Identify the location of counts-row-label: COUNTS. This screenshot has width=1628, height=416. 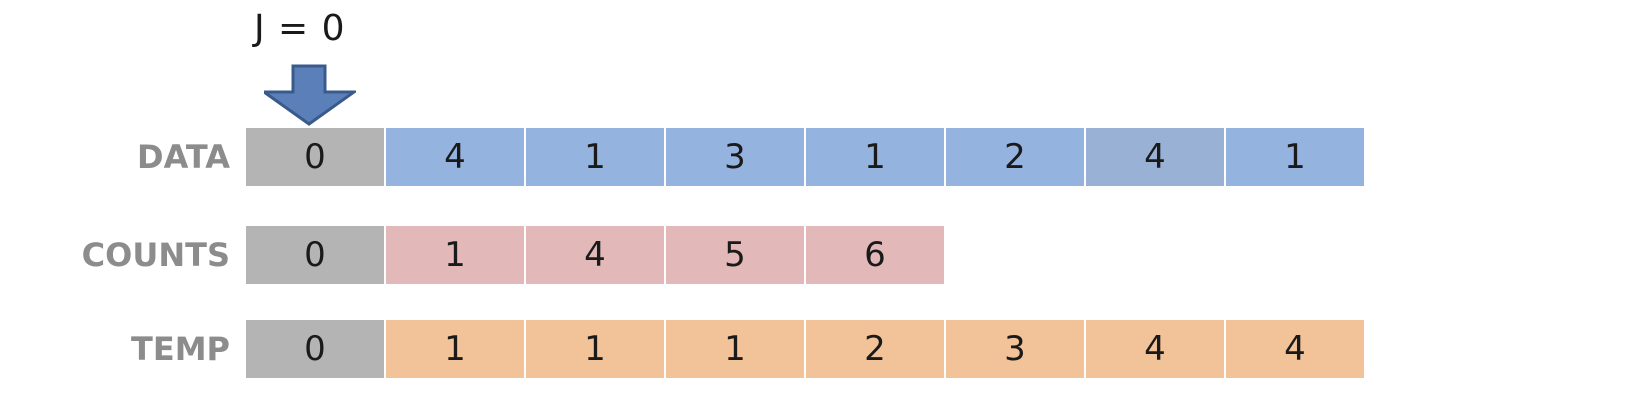
(155, 255).